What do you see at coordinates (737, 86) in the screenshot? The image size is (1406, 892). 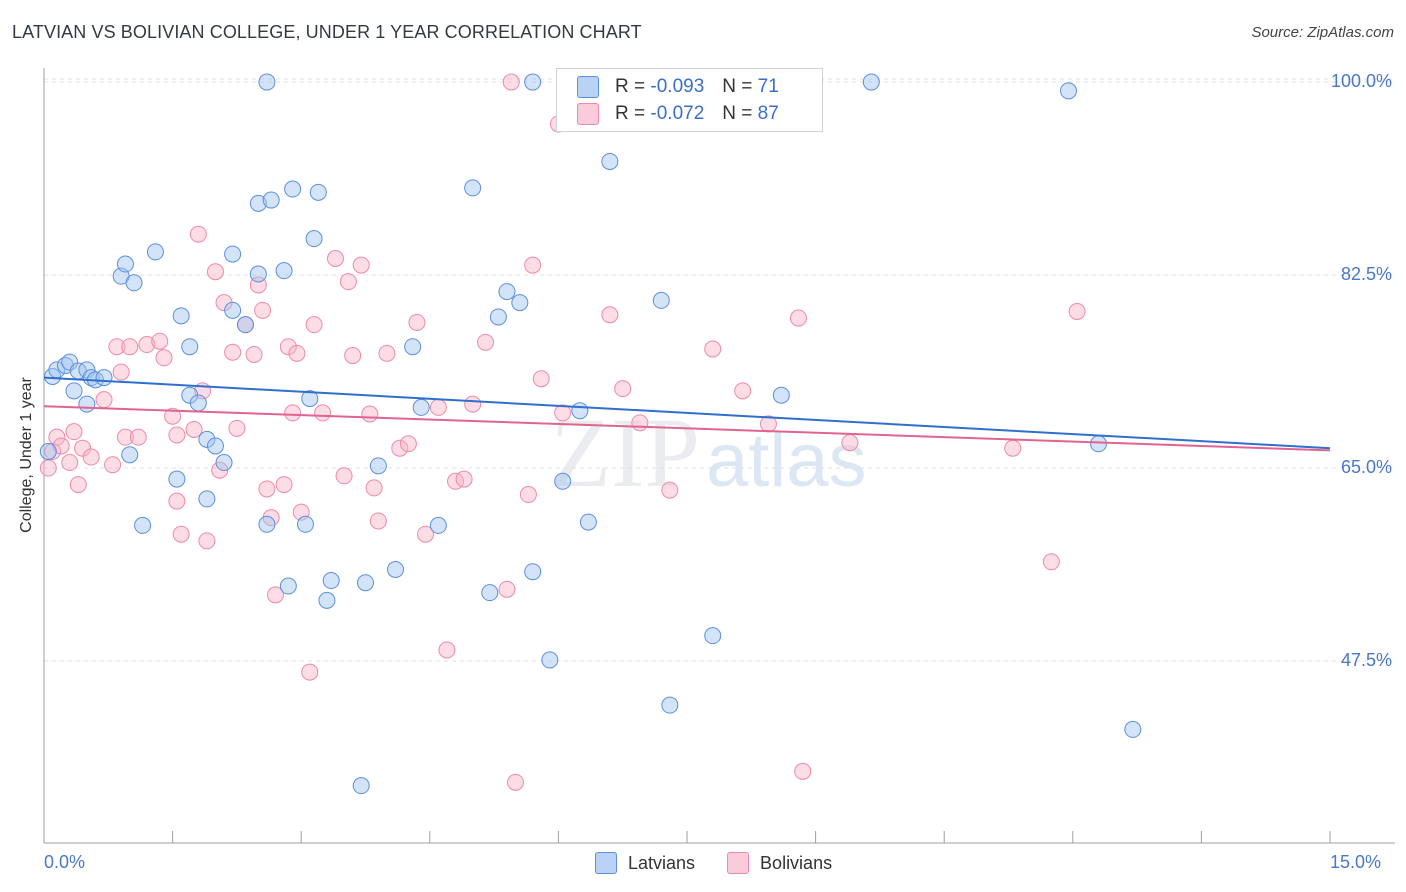 I see `legend-n-label-latvians: N =` at bounding box center [737, 86].